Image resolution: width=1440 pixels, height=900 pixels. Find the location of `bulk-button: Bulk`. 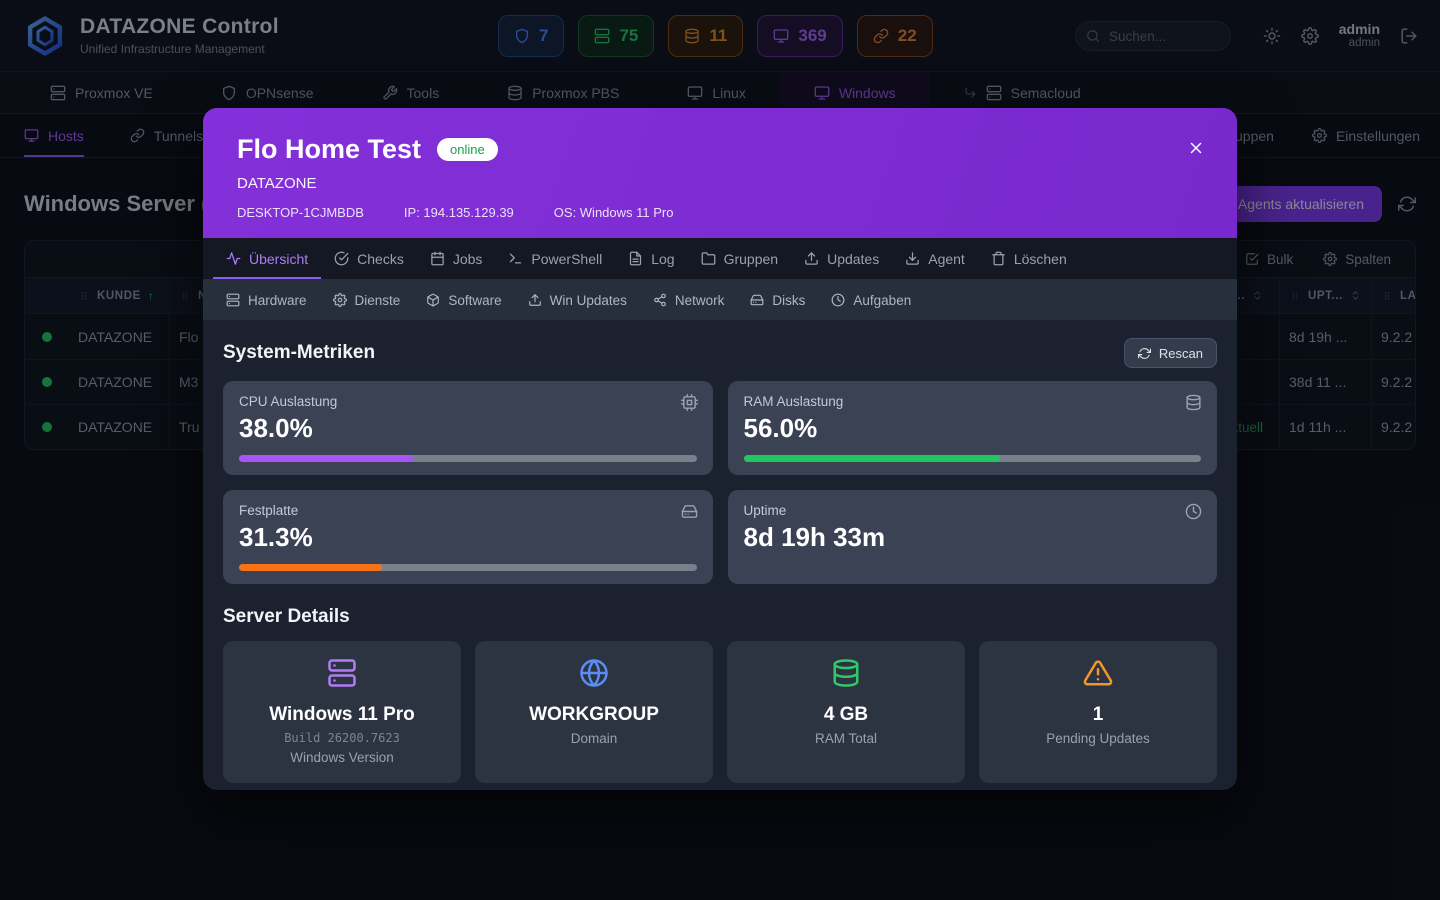

bulk-button: Bulk is located at coordinates (1269, 259).